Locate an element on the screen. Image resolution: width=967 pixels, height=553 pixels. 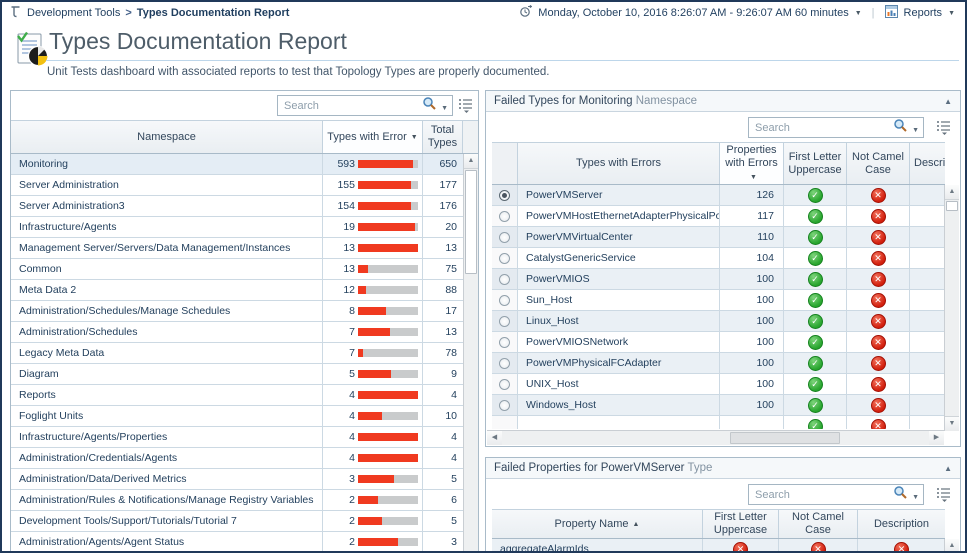
properties-with-errors-cell: 100 is located at coordinates (752, 342).